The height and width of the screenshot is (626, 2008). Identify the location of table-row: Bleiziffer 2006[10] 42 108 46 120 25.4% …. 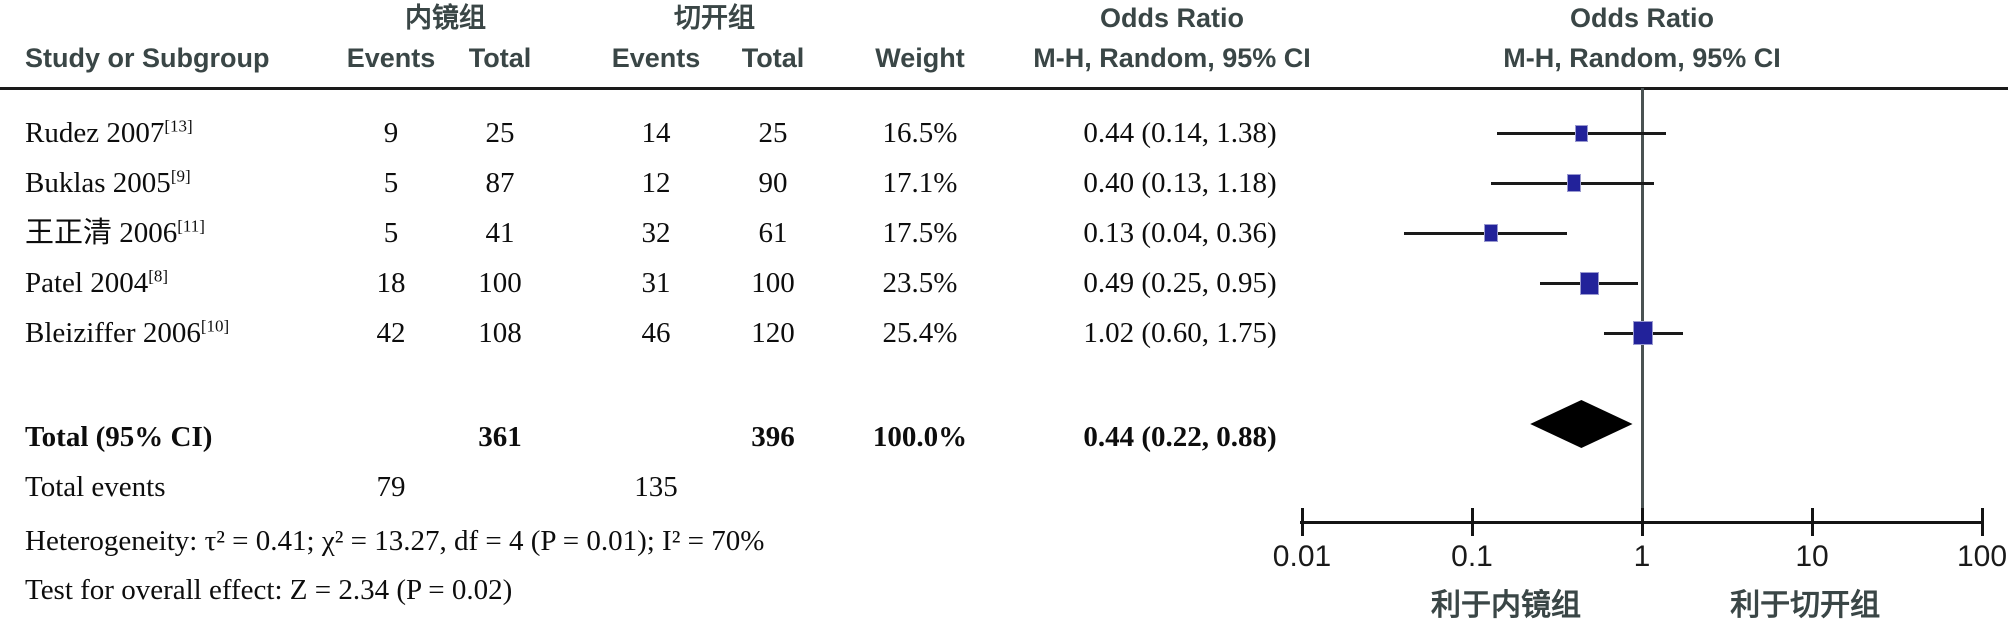
(670, 333).